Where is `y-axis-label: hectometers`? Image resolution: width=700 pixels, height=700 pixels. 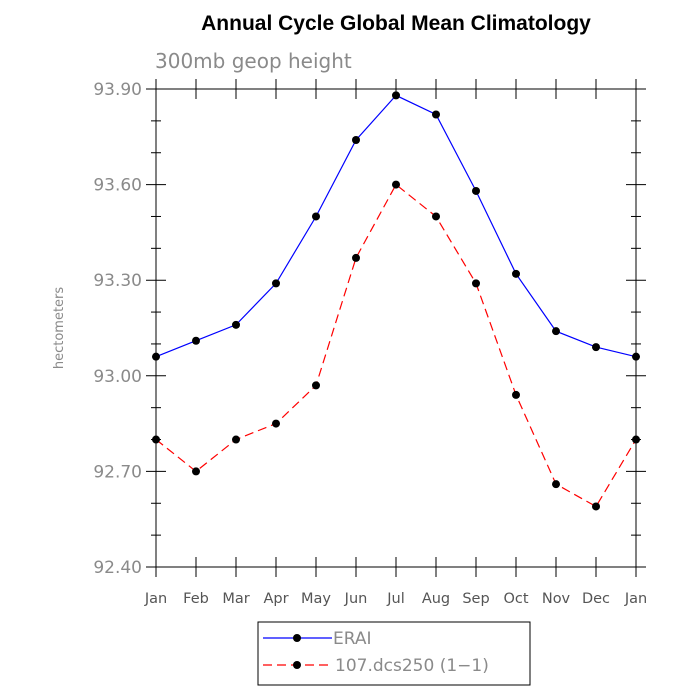
y-axis-label: hectometers is located at coordinates (59, 328).